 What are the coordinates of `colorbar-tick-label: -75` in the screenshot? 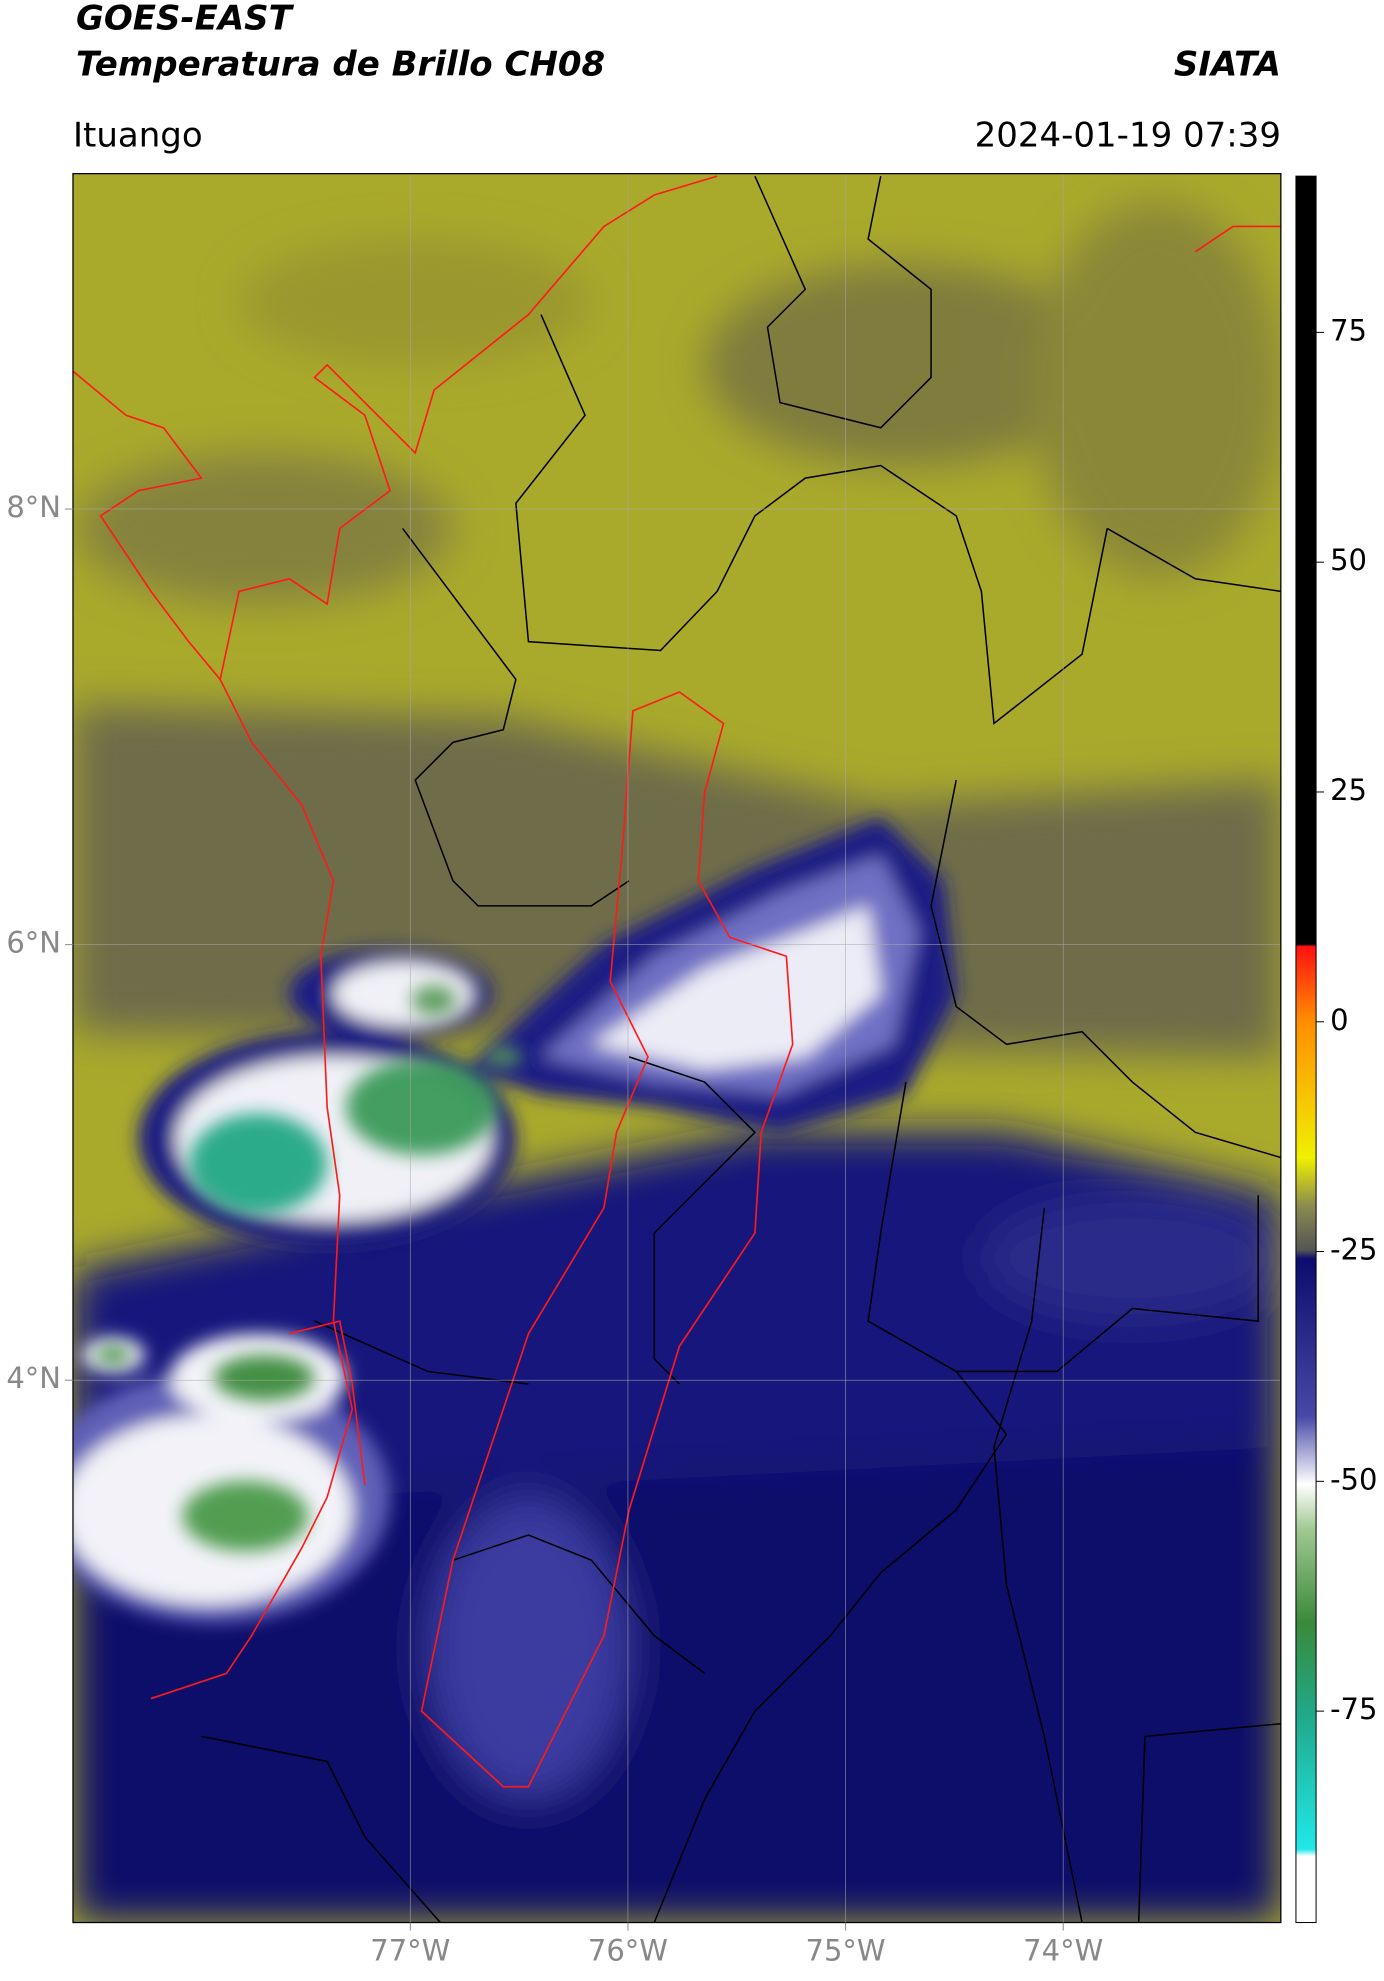 It's located at (1353, 1709).